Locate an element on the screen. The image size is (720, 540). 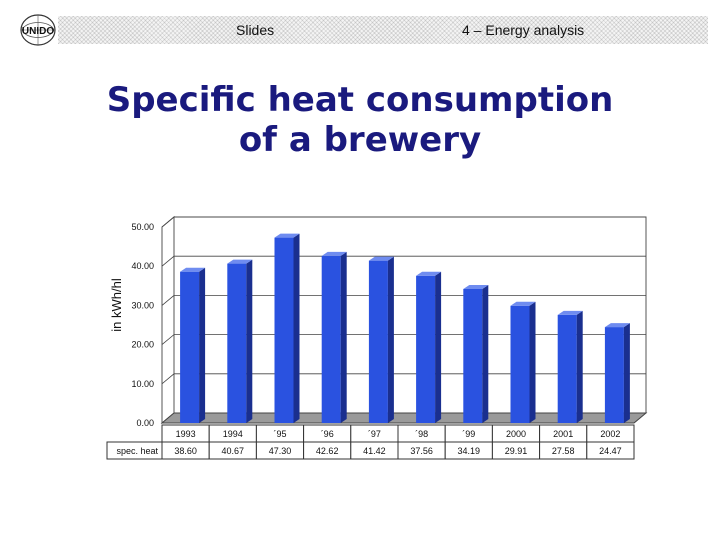
data-label: 41.42 is located at coordinates (374, 451).